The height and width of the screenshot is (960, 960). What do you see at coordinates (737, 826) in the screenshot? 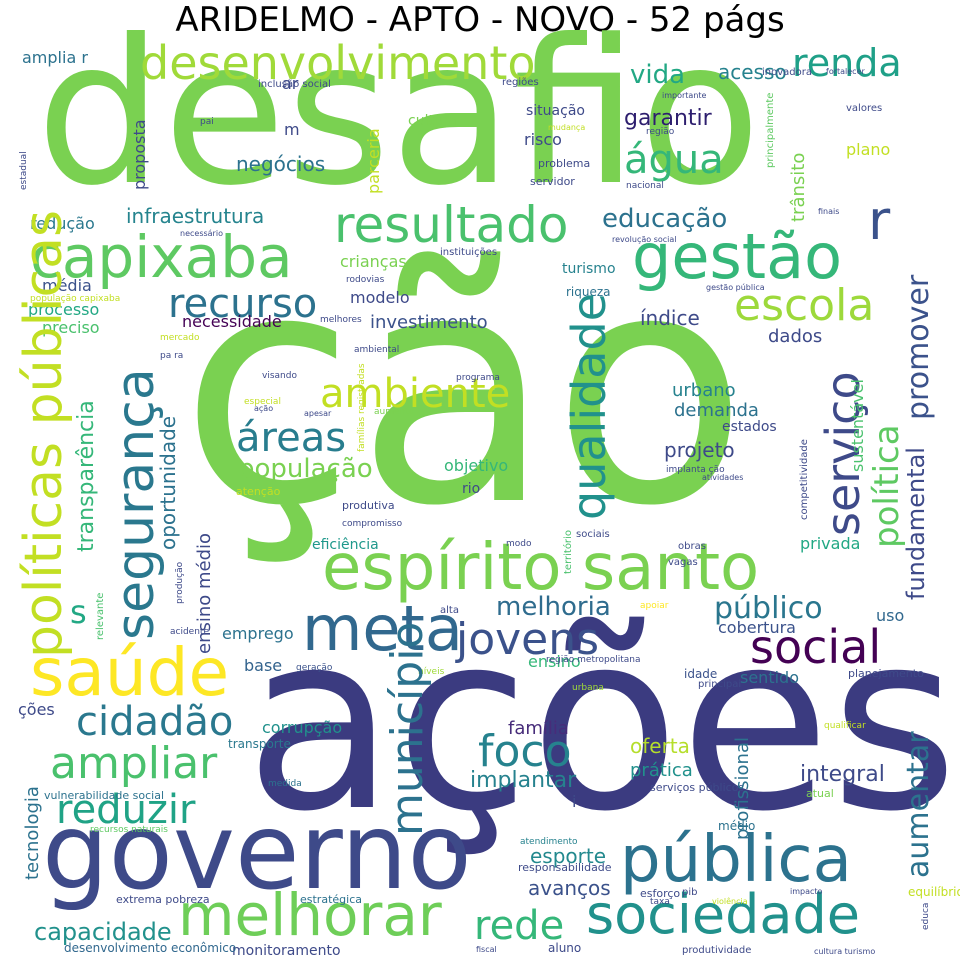
I see `word-principai: médio` at bounding box center [737, 826].